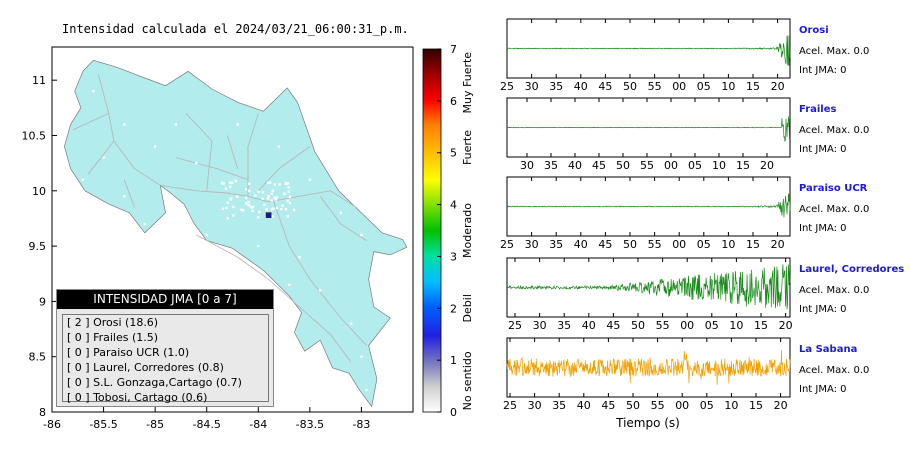 The width and height of the screenshot is (910, 460). What do you see at coordinates (155, 424) in the screenshot?
I see `x-tick-label: -85` at bounding box center [155, 424].